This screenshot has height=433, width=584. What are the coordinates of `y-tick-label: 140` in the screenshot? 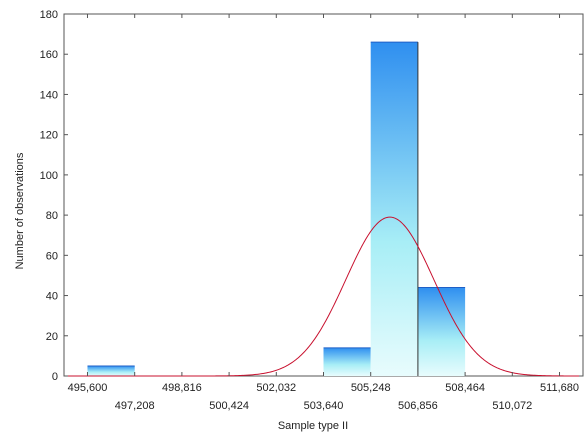 It's located at (49, 95).